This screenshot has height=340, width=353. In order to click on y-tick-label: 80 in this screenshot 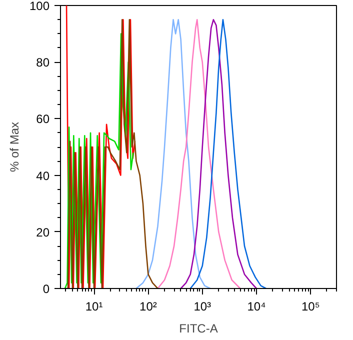, I will do `click(43, 63)`.